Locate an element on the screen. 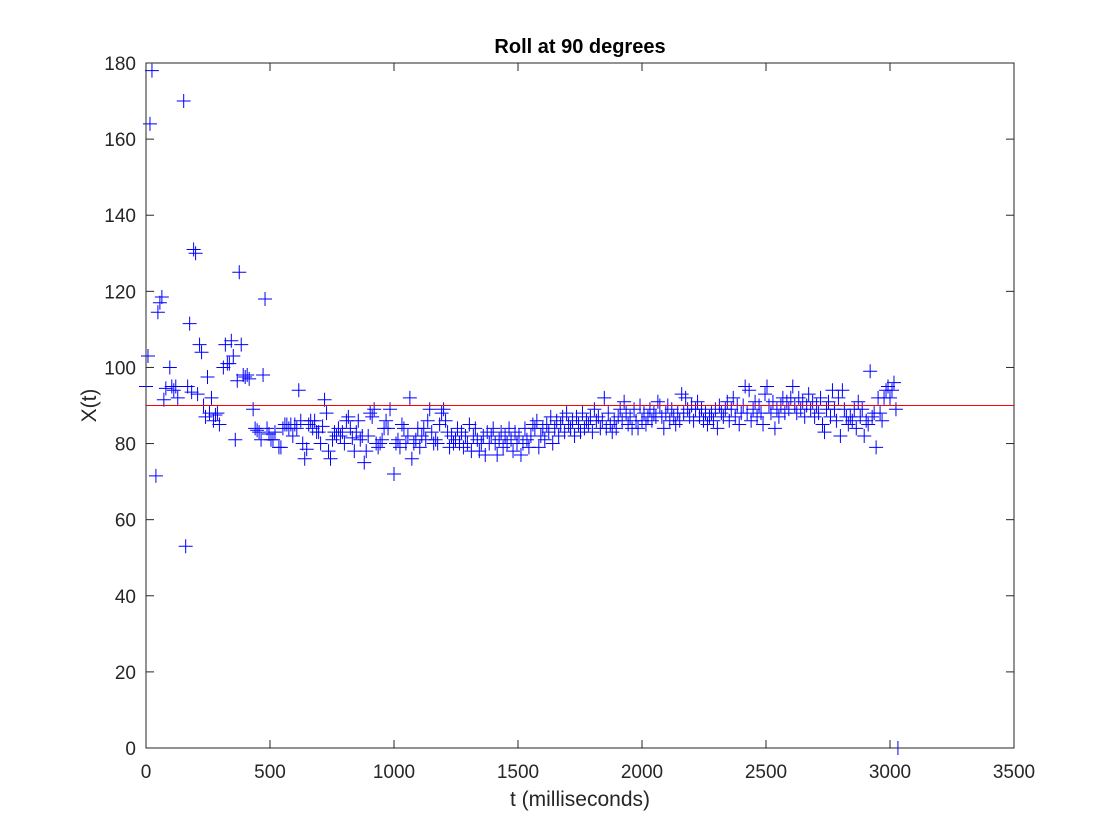 The image size is (1120, 840). y-tick-label: 160 is located at coordinates (120, 140).